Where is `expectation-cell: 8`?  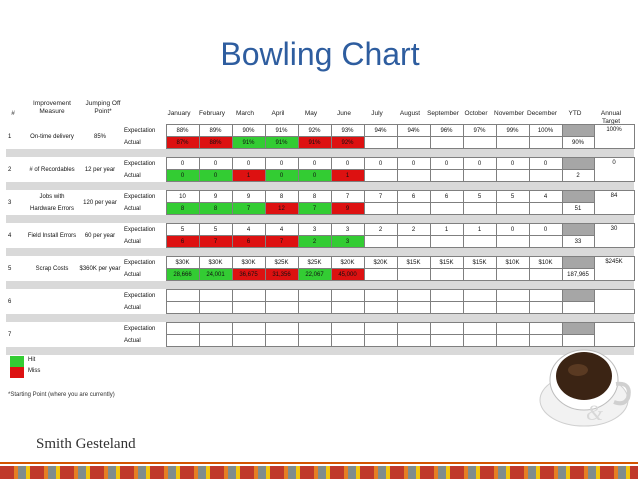
expectation-cell: 8 is located at coordinates (281, 196).